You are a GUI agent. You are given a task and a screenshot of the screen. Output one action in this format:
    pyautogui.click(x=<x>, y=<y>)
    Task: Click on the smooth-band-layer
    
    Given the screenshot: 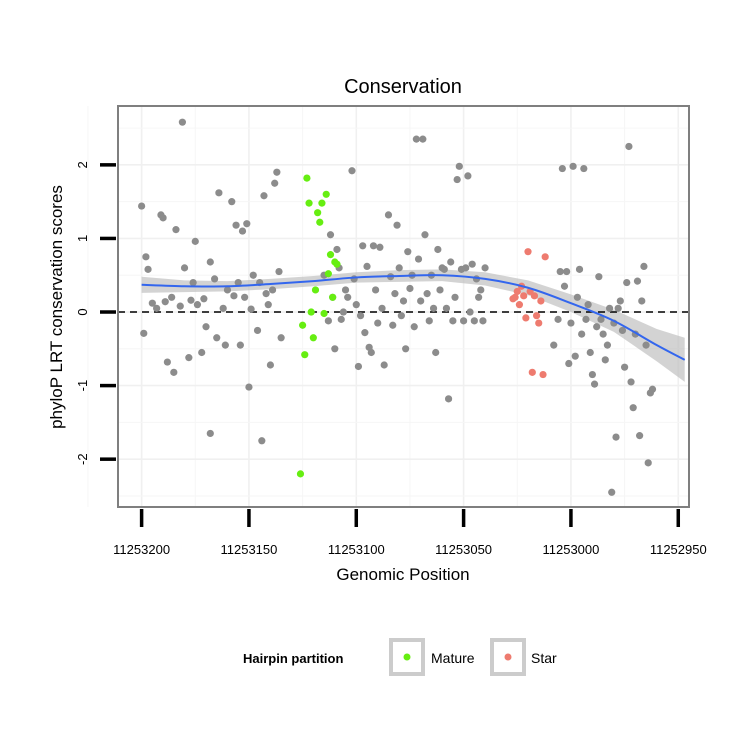 What is the action you would take?
    pyautogui.click(x=413, y=325)
    